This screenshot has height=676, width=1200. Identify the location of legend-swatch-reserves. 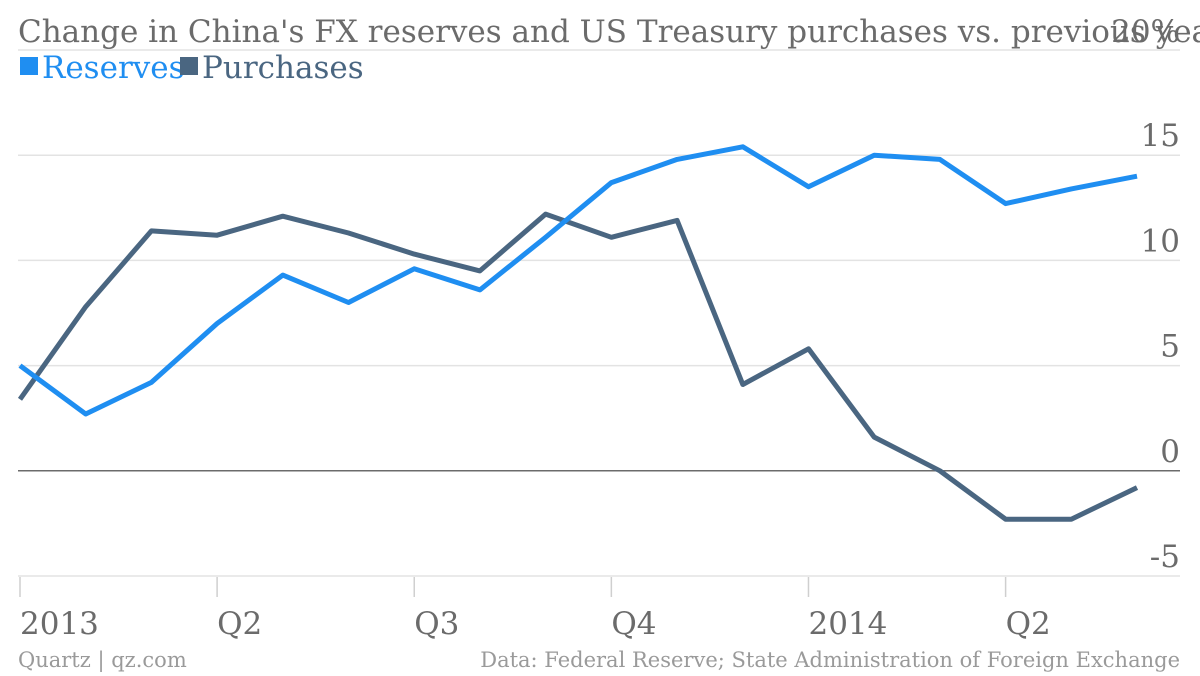
(29, 66).